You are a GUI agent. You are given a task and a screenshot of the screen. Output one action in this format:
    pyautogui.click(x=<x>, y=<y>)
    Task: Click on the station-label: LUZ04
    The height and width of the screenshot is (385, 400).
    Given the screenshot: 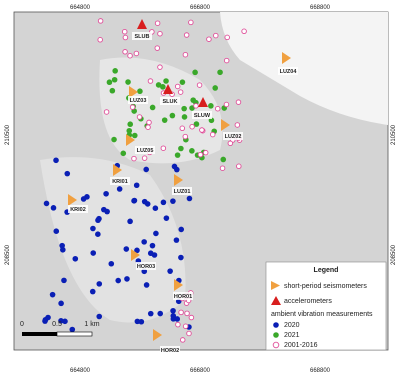 What is the action you would take?
    pyautogui.click(x=289, y=72)
    